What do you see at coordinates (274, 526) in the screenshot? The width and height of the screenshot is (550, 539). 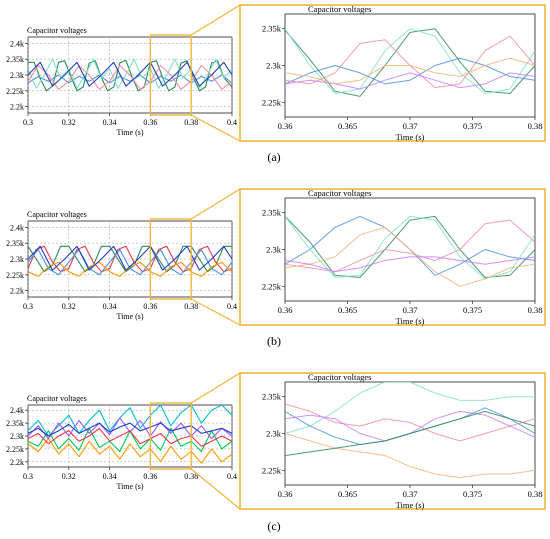 I see `panel-label-c: (c)` at bounding box center [274, 526].